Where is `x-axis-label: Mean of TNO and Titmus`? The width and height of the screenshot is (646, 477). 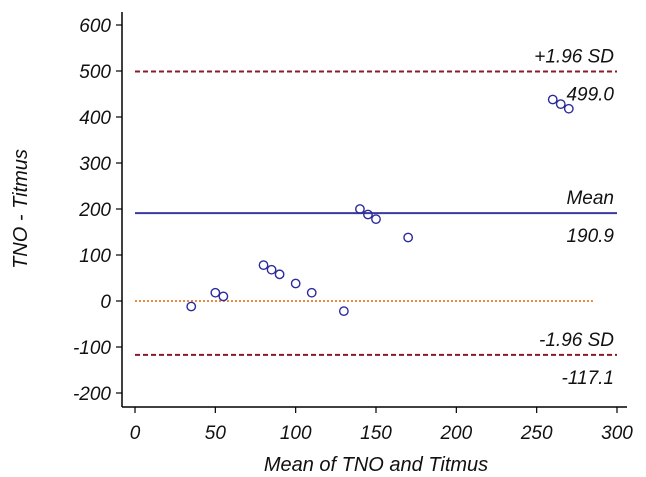 x-axis-label: Mean of TNO and Titmus is located at coordinates (376, 465).